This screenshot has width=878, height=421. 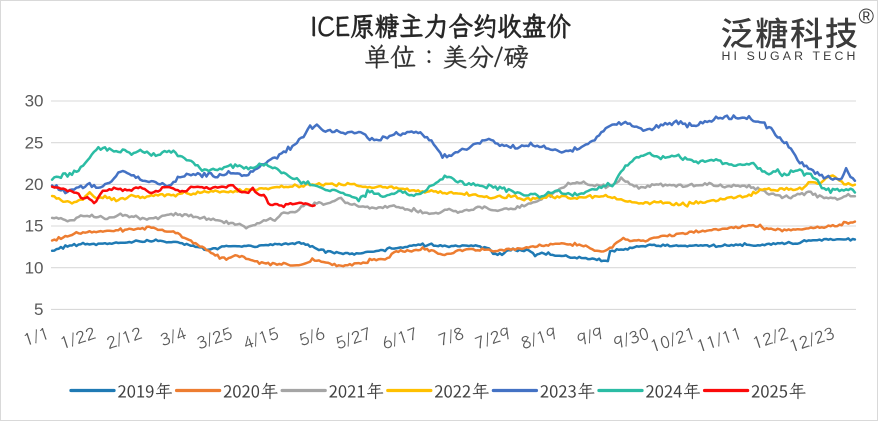 I want to click on svg-text: 10, so click(x=33, y=267).